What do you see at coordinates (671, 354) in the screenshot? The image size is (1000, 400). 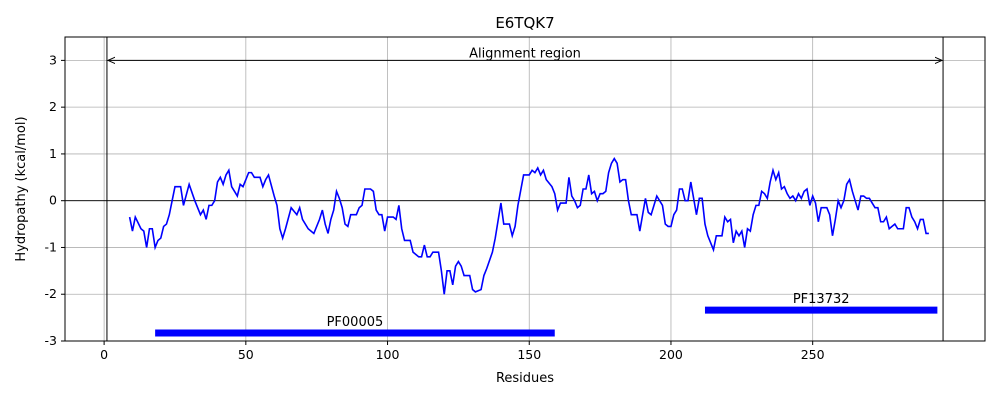 I see `x-tick-label: 200` at bounding box center [671, 354].